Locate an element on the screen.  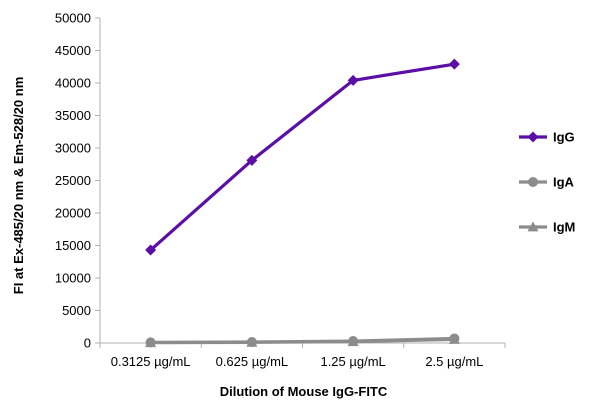
legend-label: IgA is located at coordinates (564, 182).